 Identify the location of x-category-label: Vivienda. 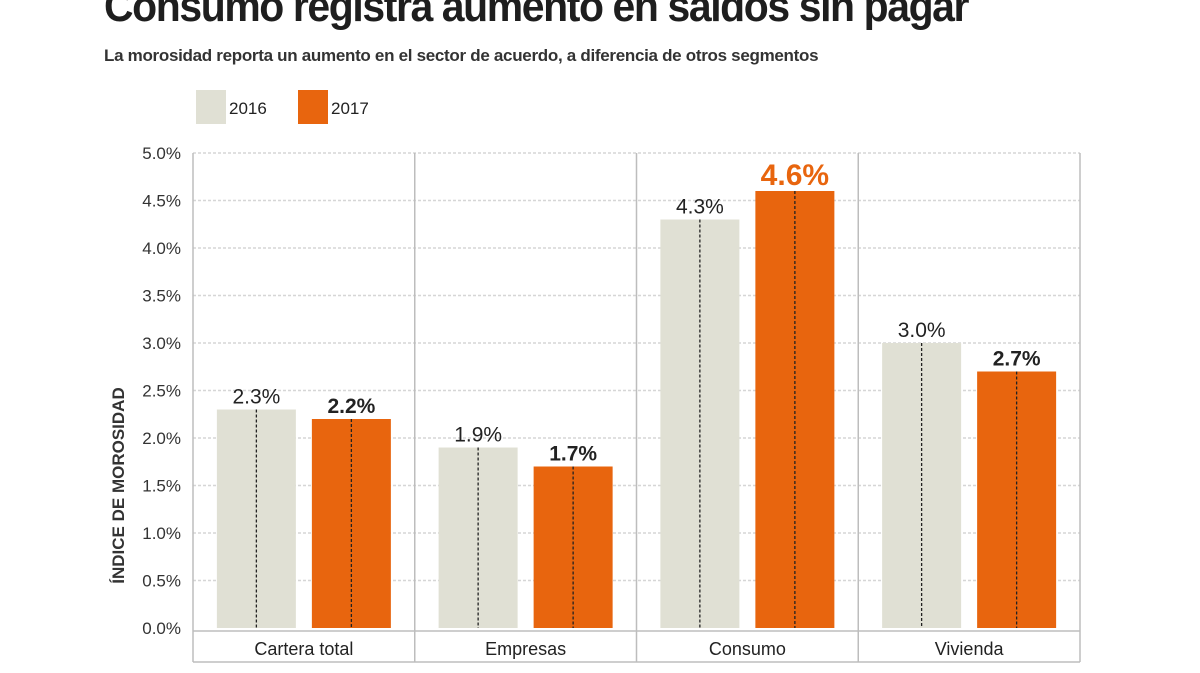
(970, 649).